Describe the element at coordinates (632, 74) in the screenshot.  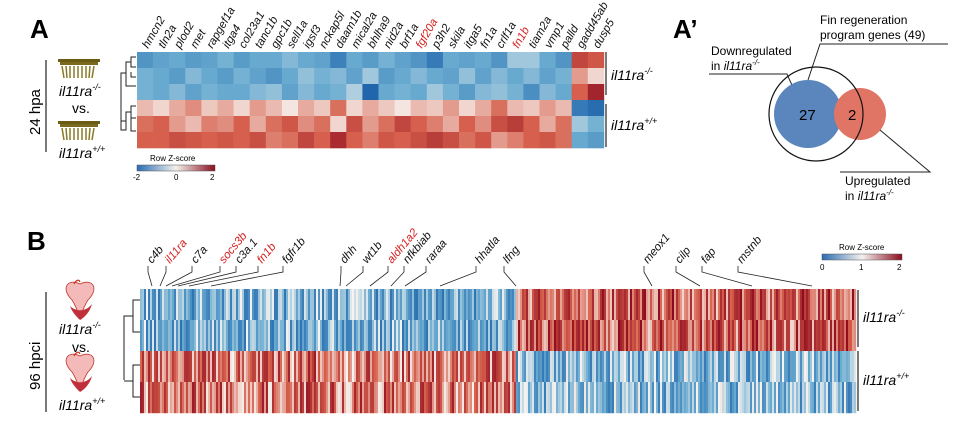
I see `panel-a-row-label-mutant: il11ra-/-` at that location.